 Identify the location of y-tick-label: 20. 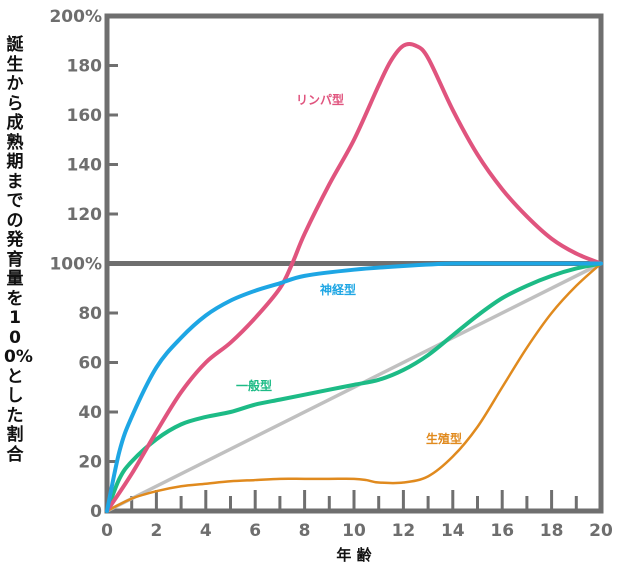
(90, 463).